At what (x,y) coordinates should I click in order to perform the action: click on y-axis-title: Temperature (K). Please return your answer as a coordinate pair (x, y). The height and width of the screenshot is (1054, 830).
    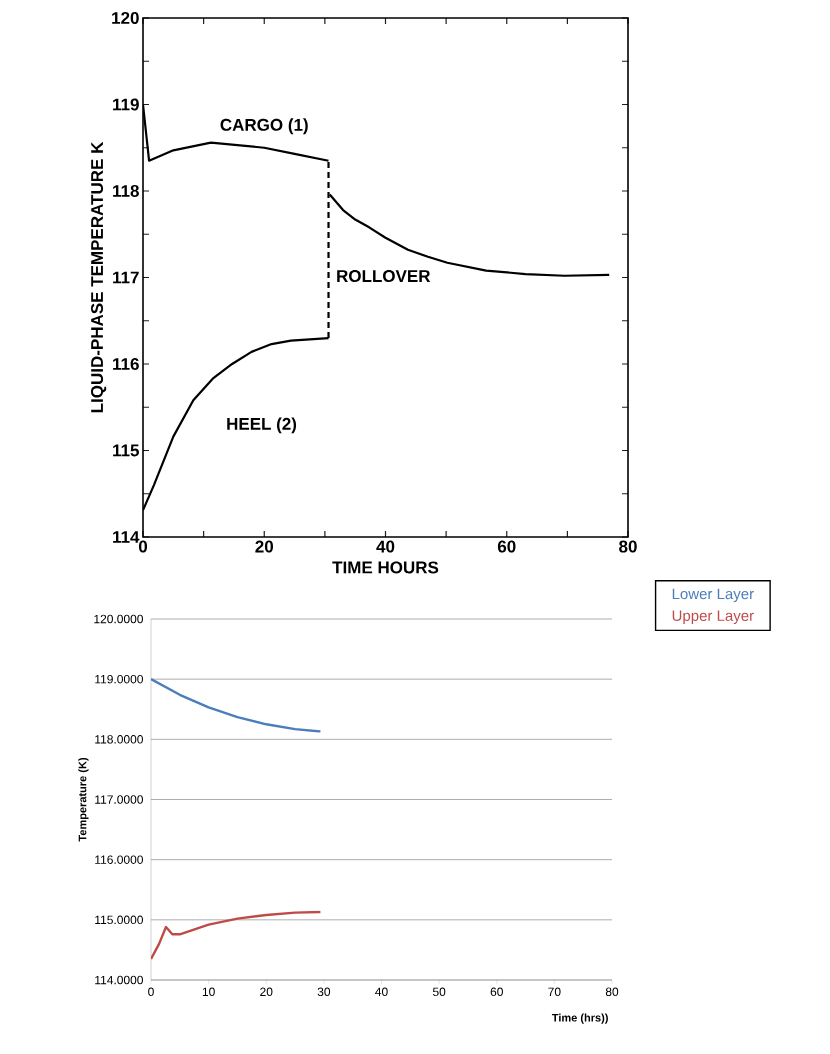
    Looking at the image, I should click on (83, 799).